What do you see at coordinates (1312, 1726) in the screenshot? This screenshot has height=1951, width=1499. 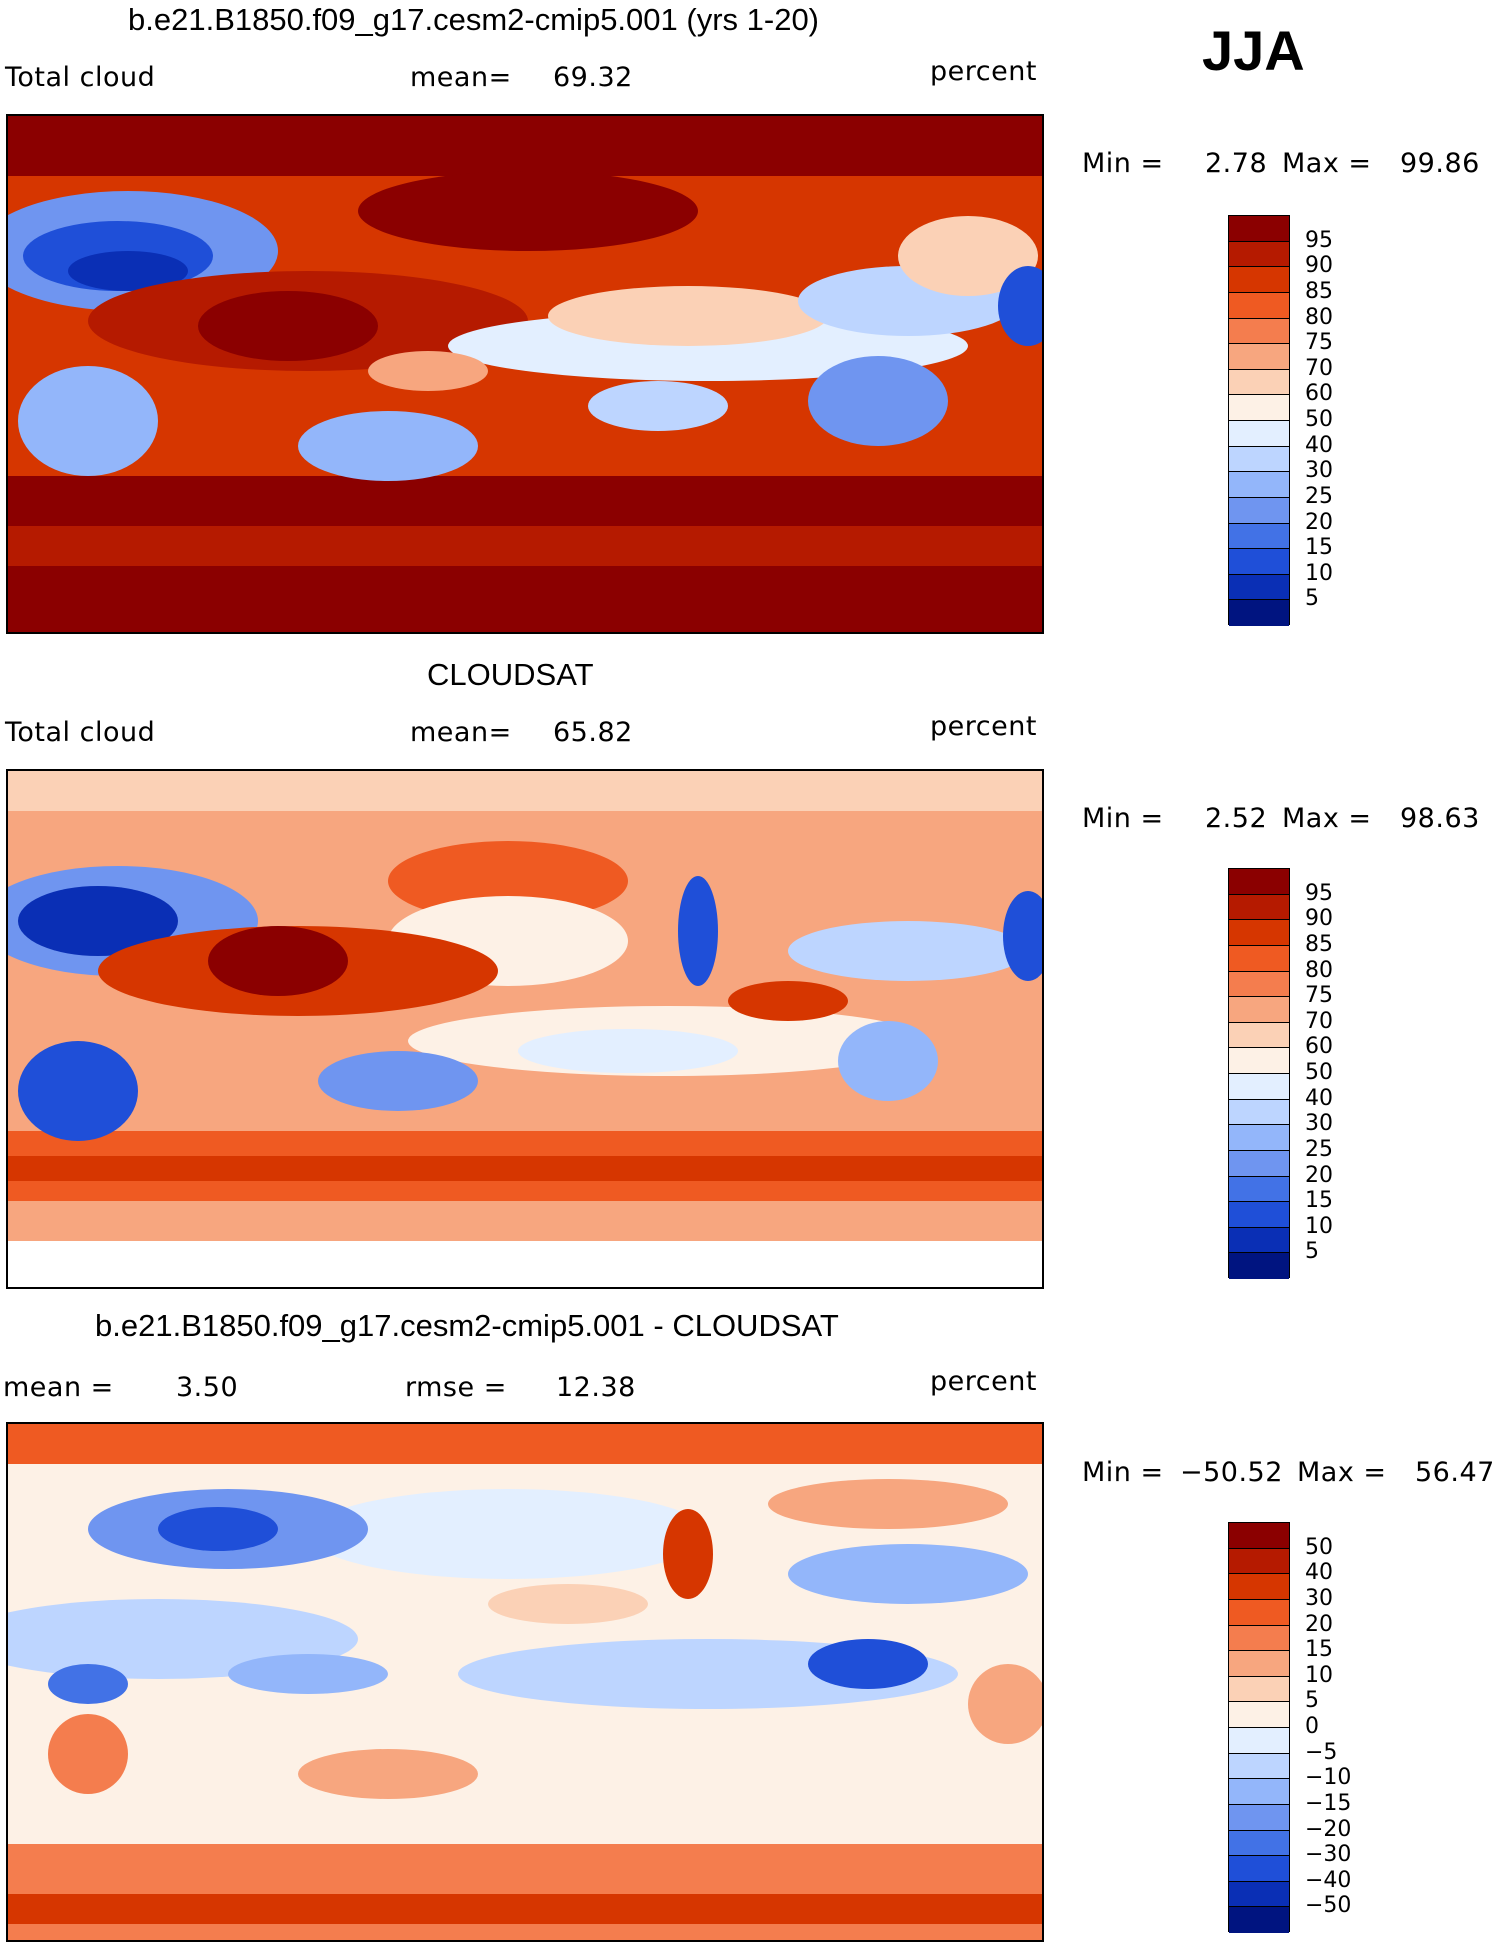 I see `colorbar-tick-label: 0` at bounding box center [1312, 1726].